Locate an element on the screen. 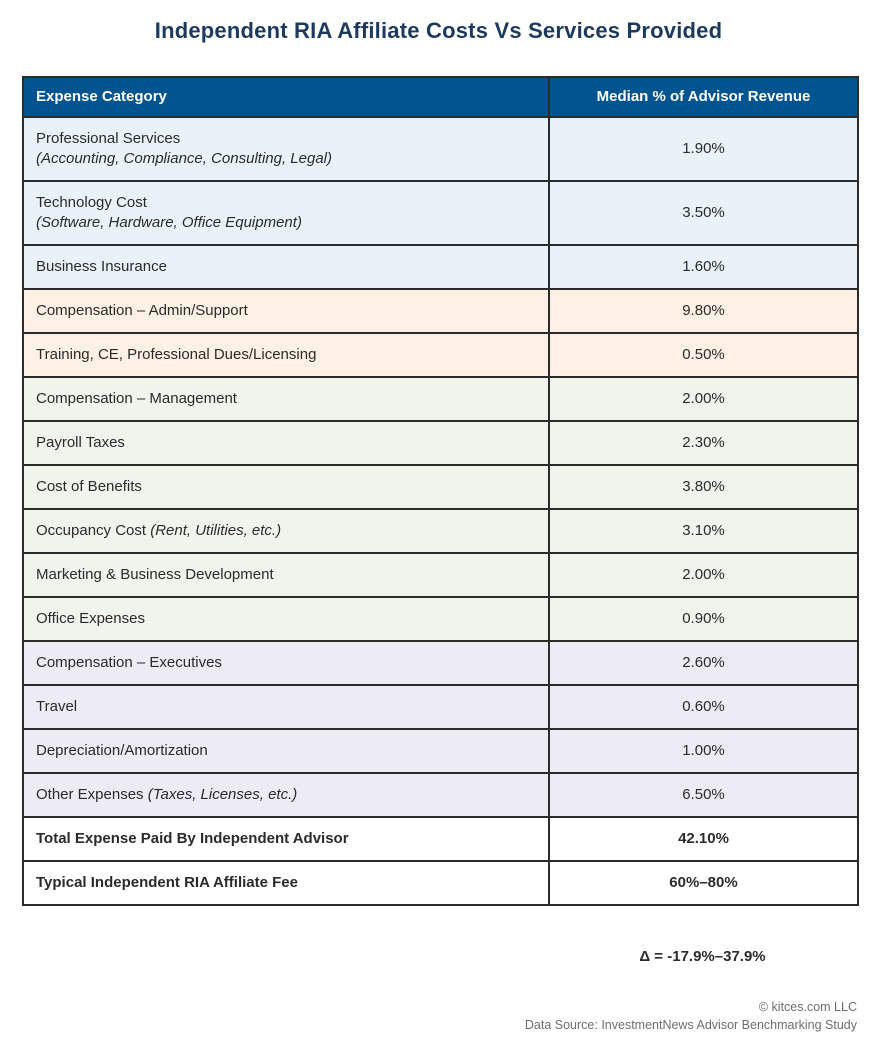 The width and height of the screenshot is (877, 1042). expense-category-label: Compensation – Admin/Support is located at coordinates (142, 310).